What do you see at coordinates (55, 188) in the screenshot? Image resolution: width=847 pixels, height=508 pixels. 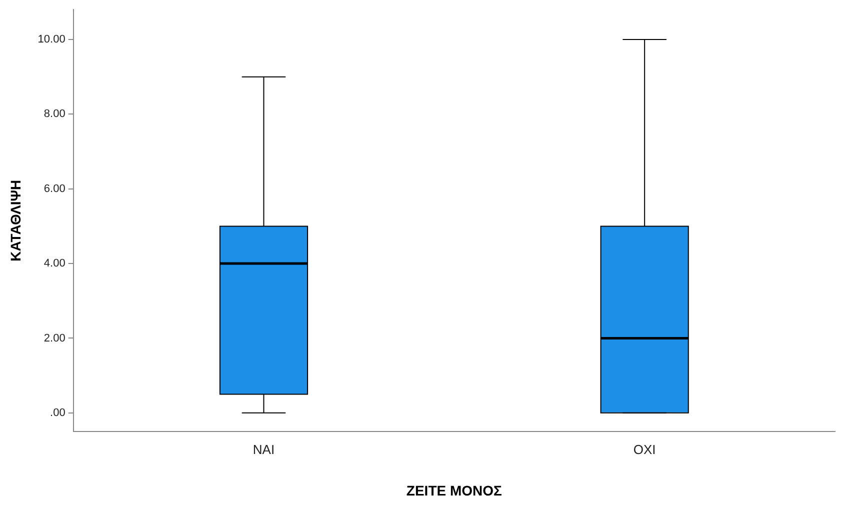 I see `y-tick-label: 6.00` at bounding box center [55, 188].